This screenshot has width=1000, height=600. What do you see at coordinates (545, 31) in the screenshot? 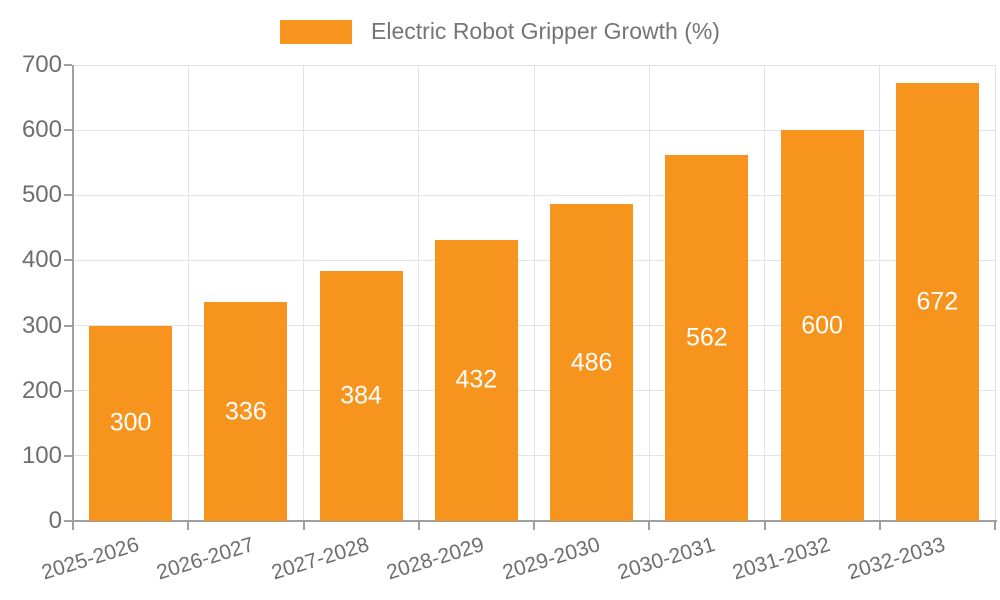
I see `legend-label: Electric Robot Gripper Growth (%)` at bounding box center [545, 31].